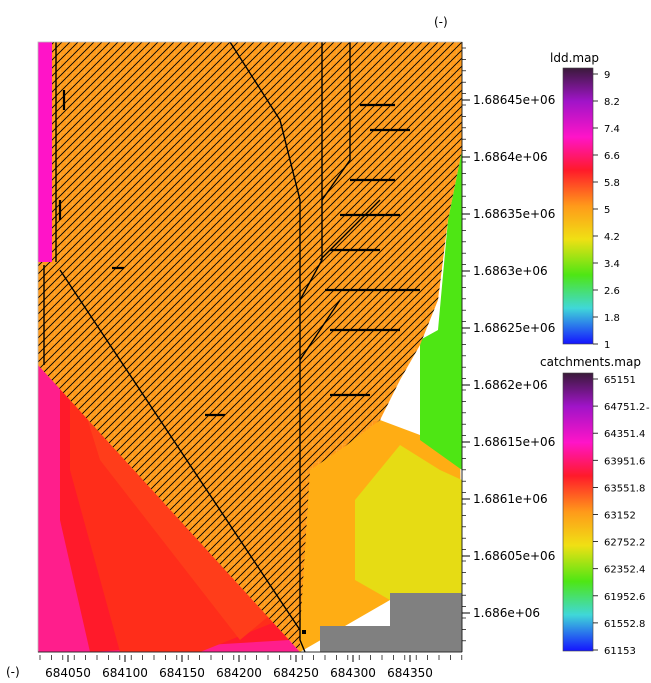  What do you see at coordinates (353, 673) in the screenshot?
I see `x-tick-label: 684300` at bounding box center [353, 673].